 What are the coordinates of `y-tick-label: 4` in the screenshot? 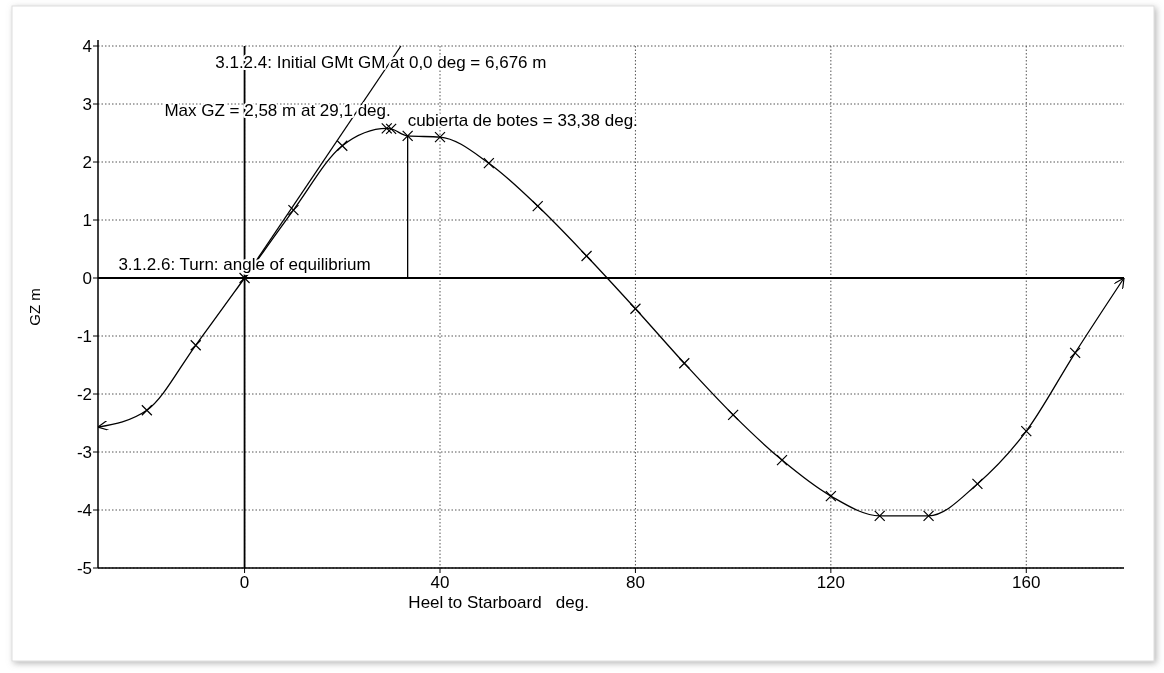 It's located at (87, 46).